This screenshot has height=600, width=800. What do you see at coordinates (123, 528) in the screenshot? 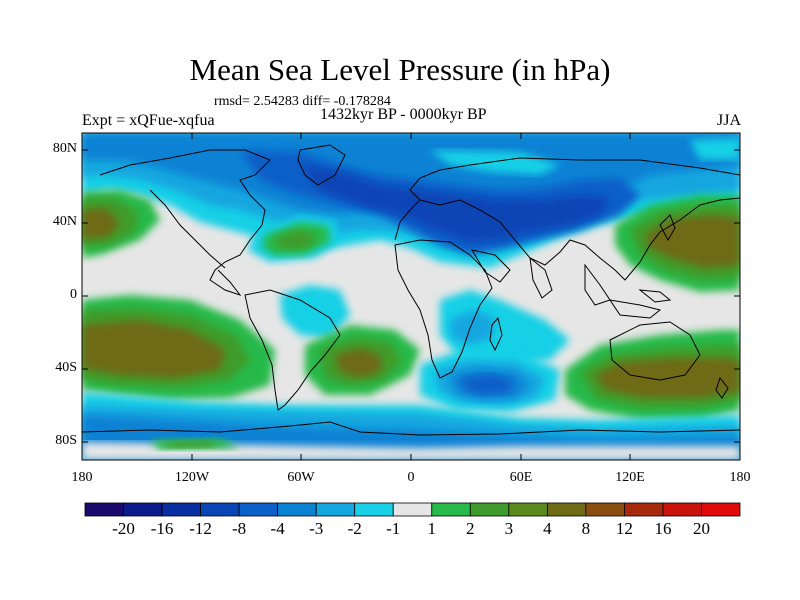
I see `colorbar-tick-label: -20` at bounding box center [123, 528].